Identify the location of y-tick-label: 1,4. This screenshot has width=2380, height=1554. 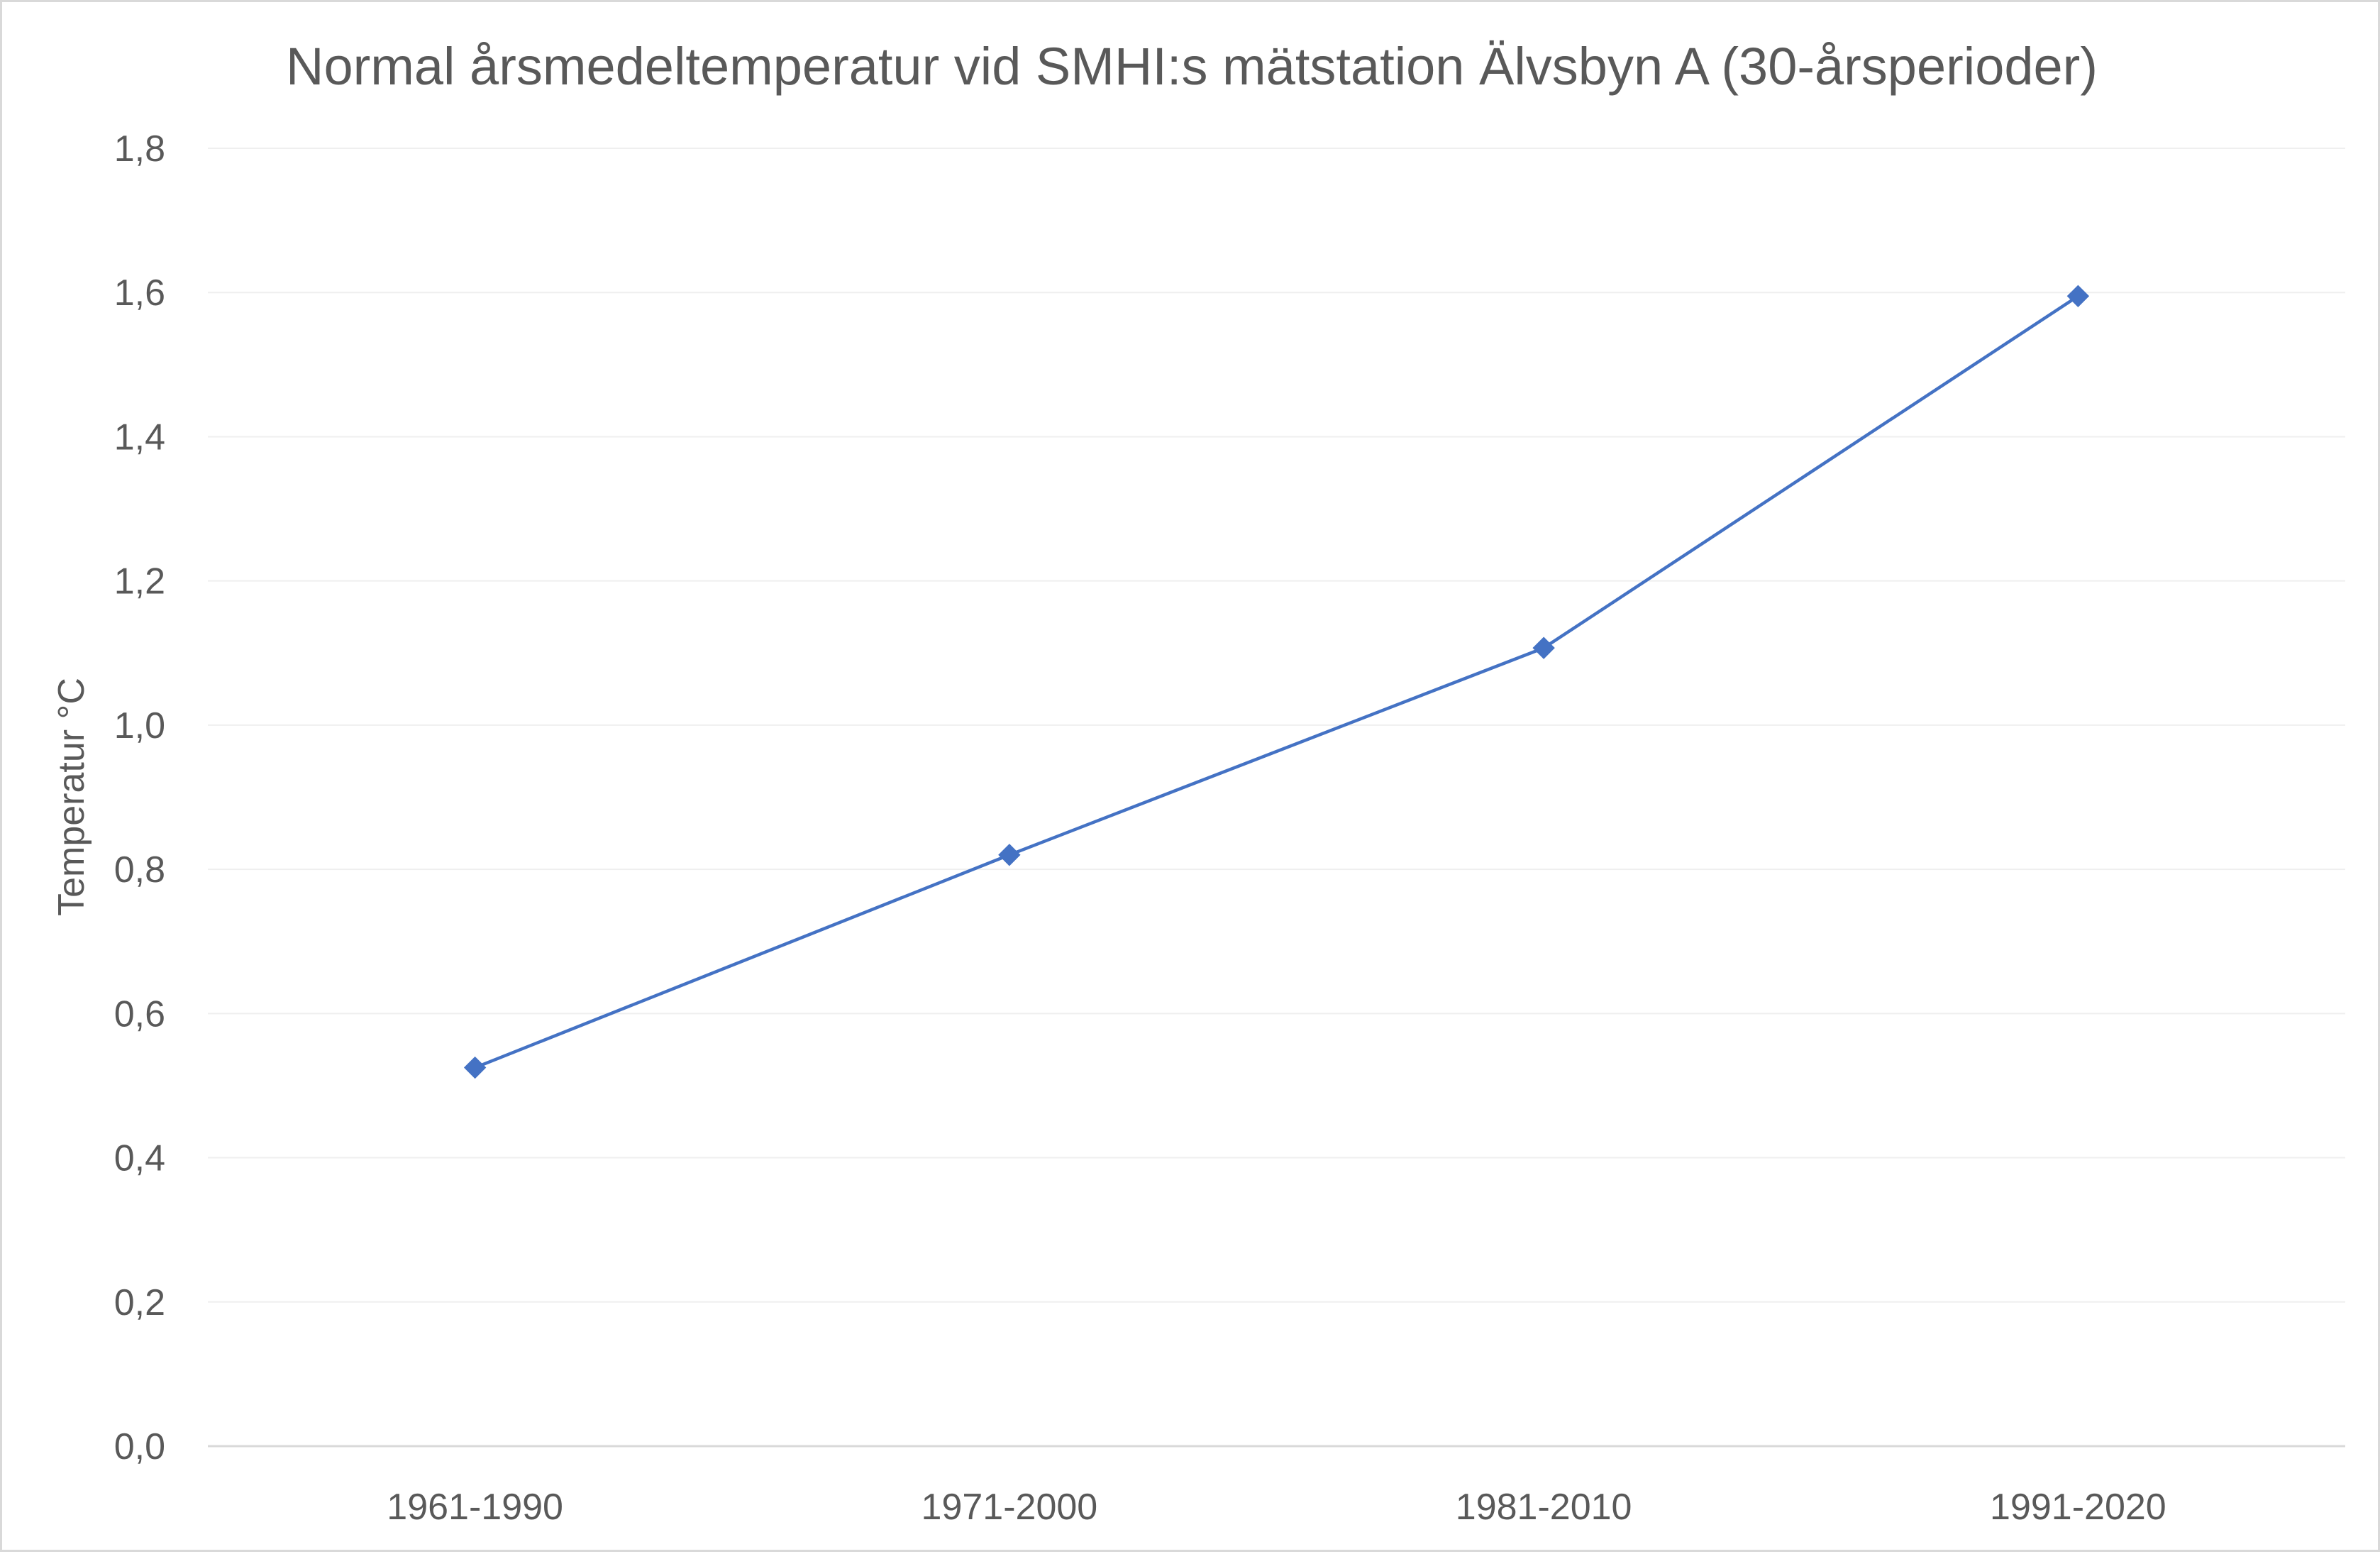
(139, 437).